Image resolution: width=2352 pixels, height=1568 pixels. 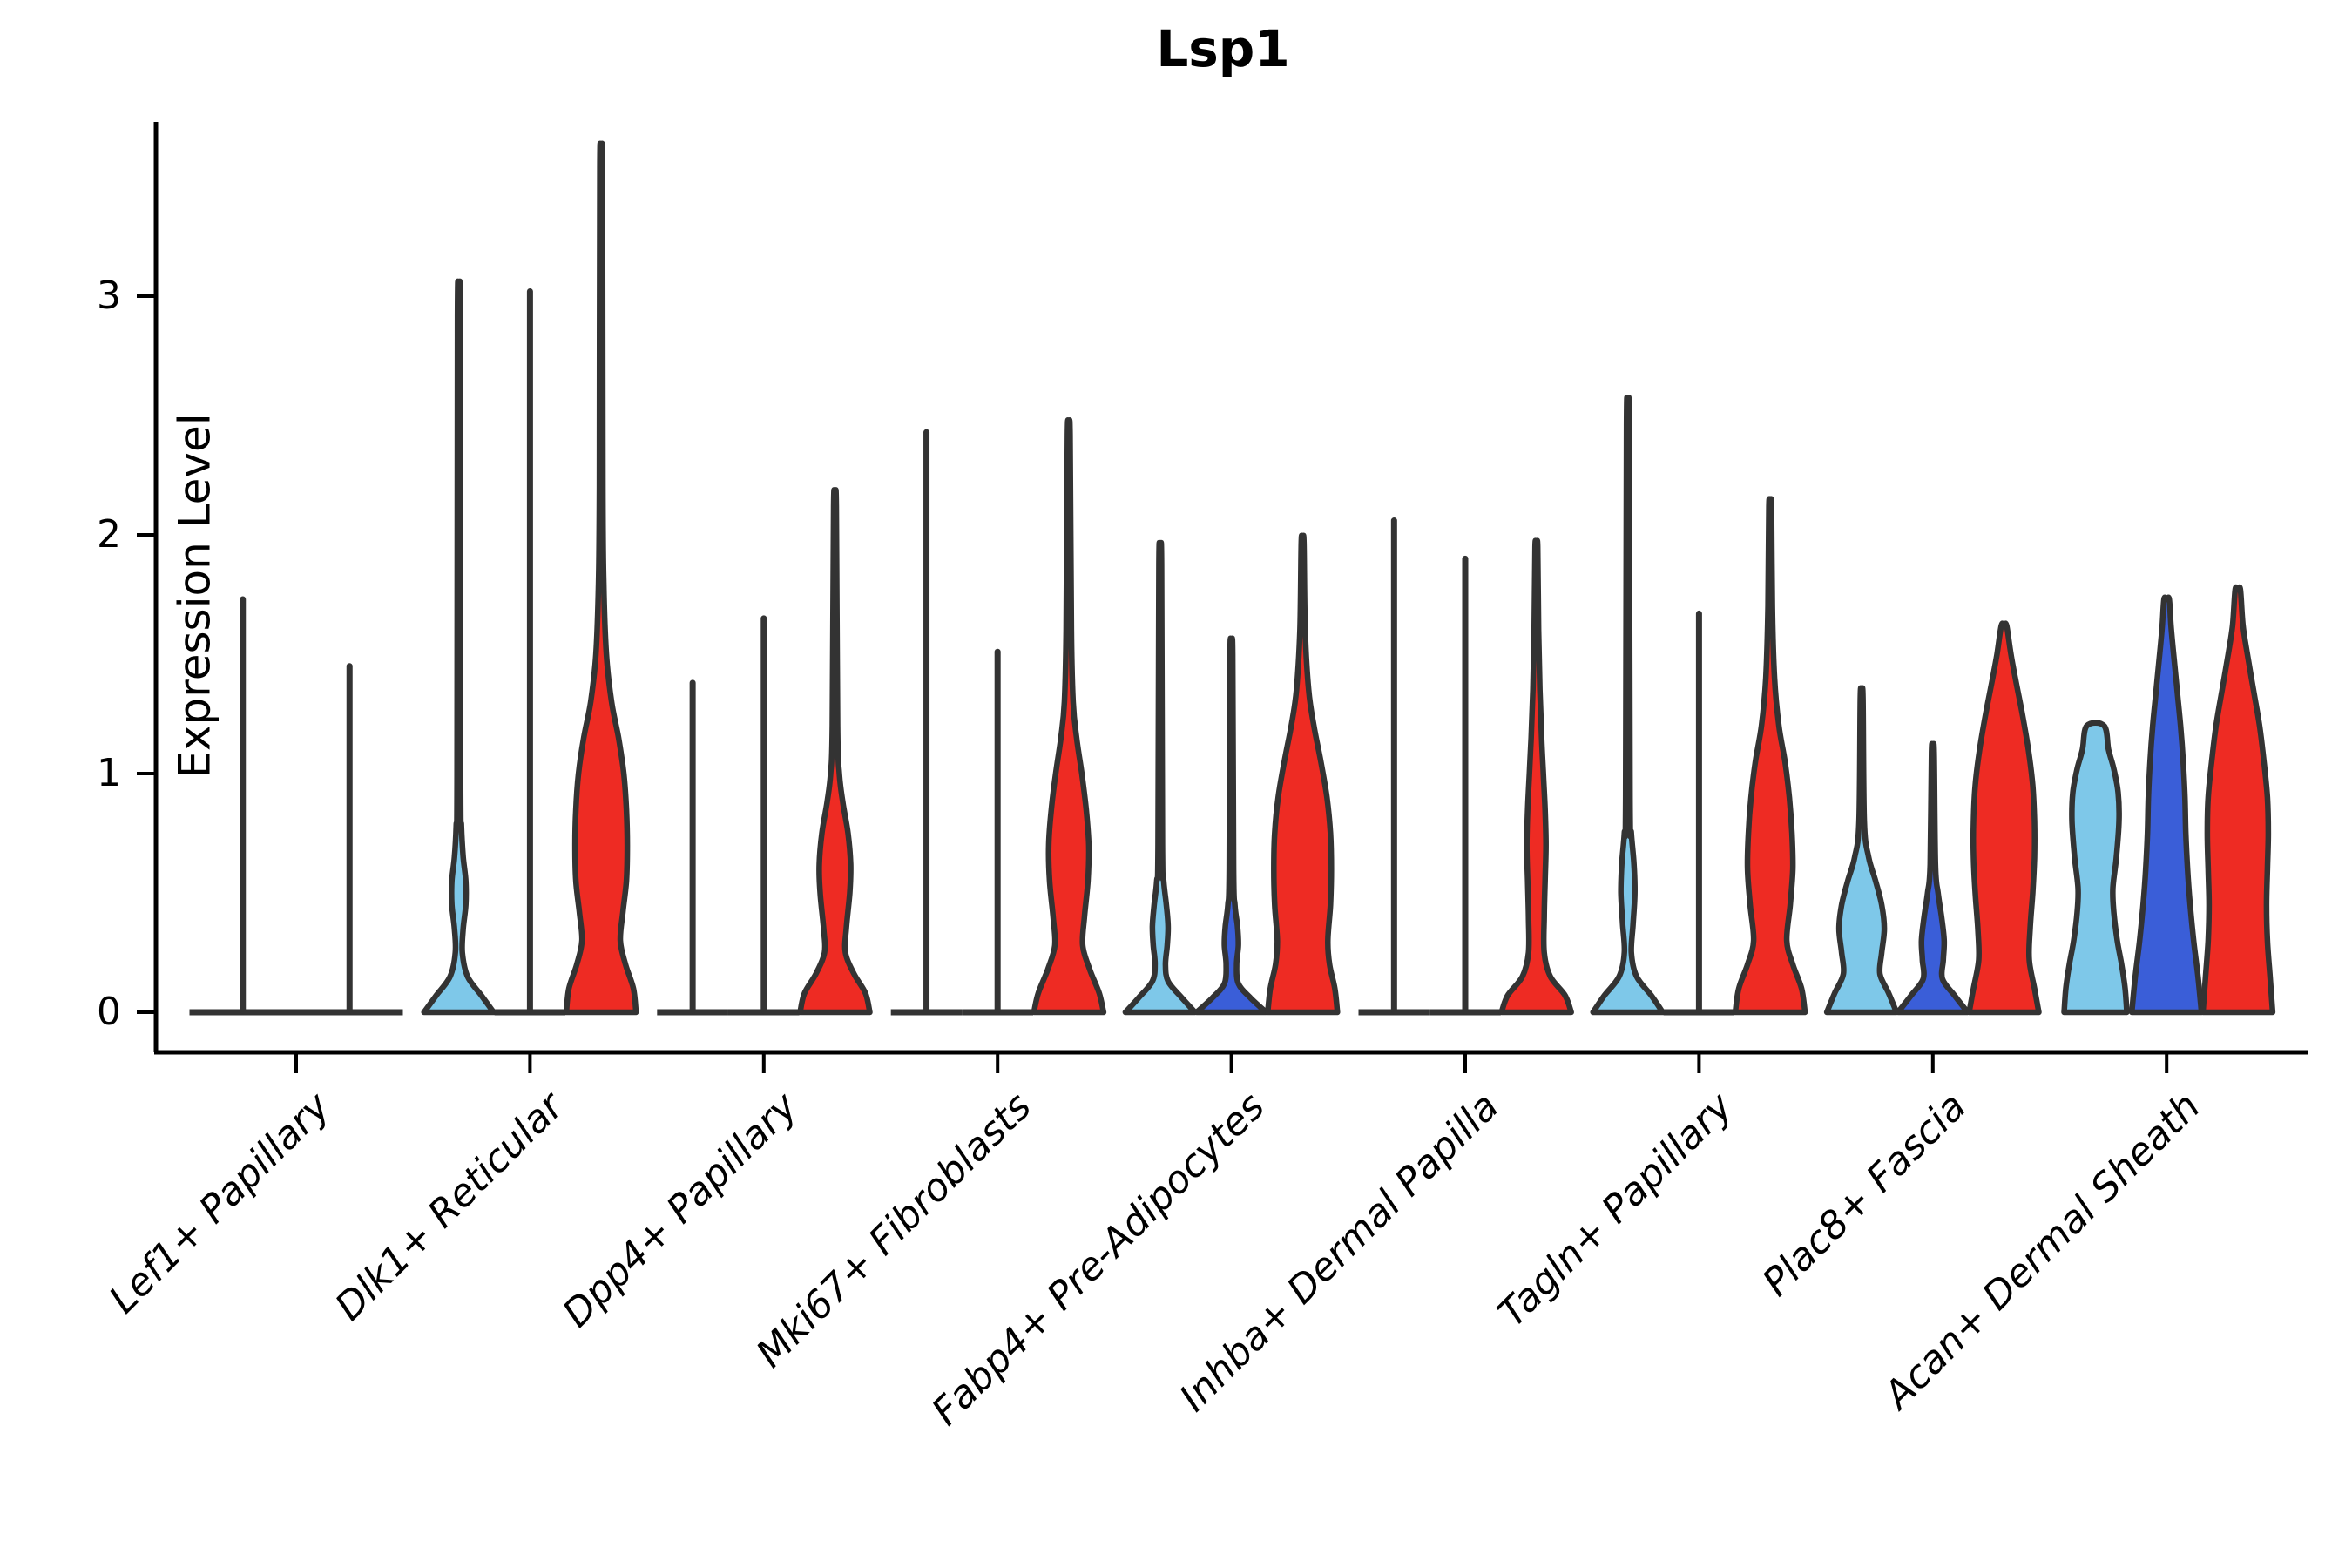 What do you see at coordinates (109, 534) in the screenshot?
I see `y-tick-label: 2` at bounding box center [109, 534].